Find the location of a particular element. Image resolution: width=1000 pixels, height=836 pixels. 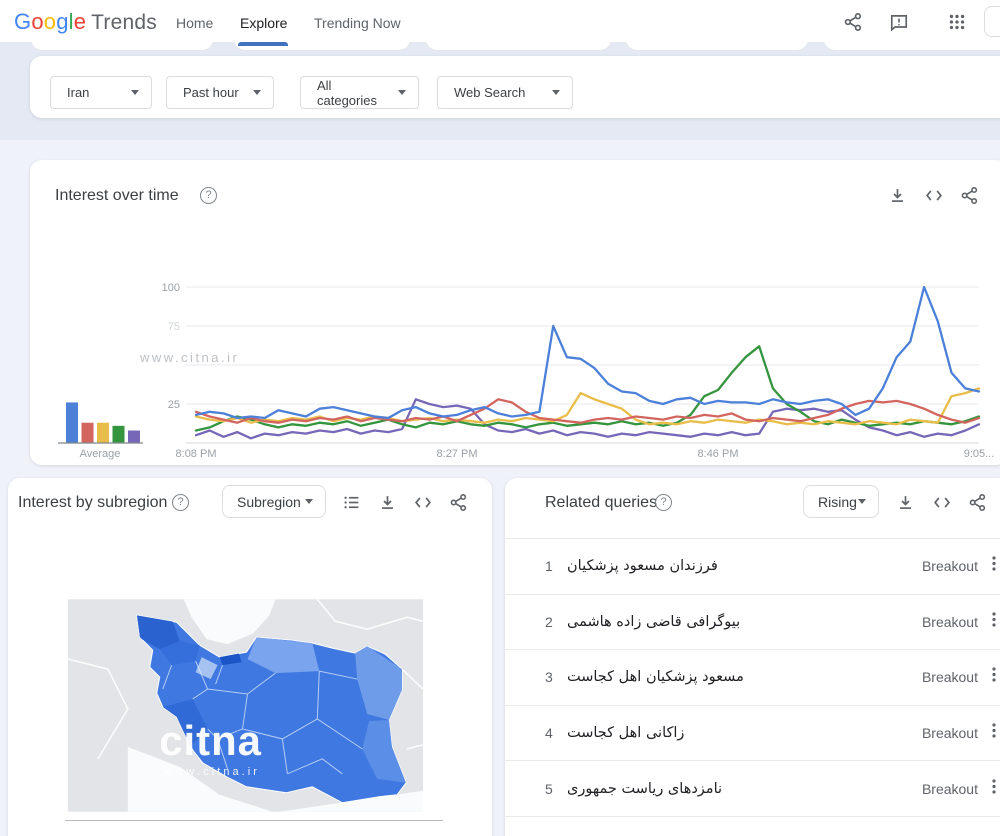

google-wordmark: Google is located at coordinates (50, 21).